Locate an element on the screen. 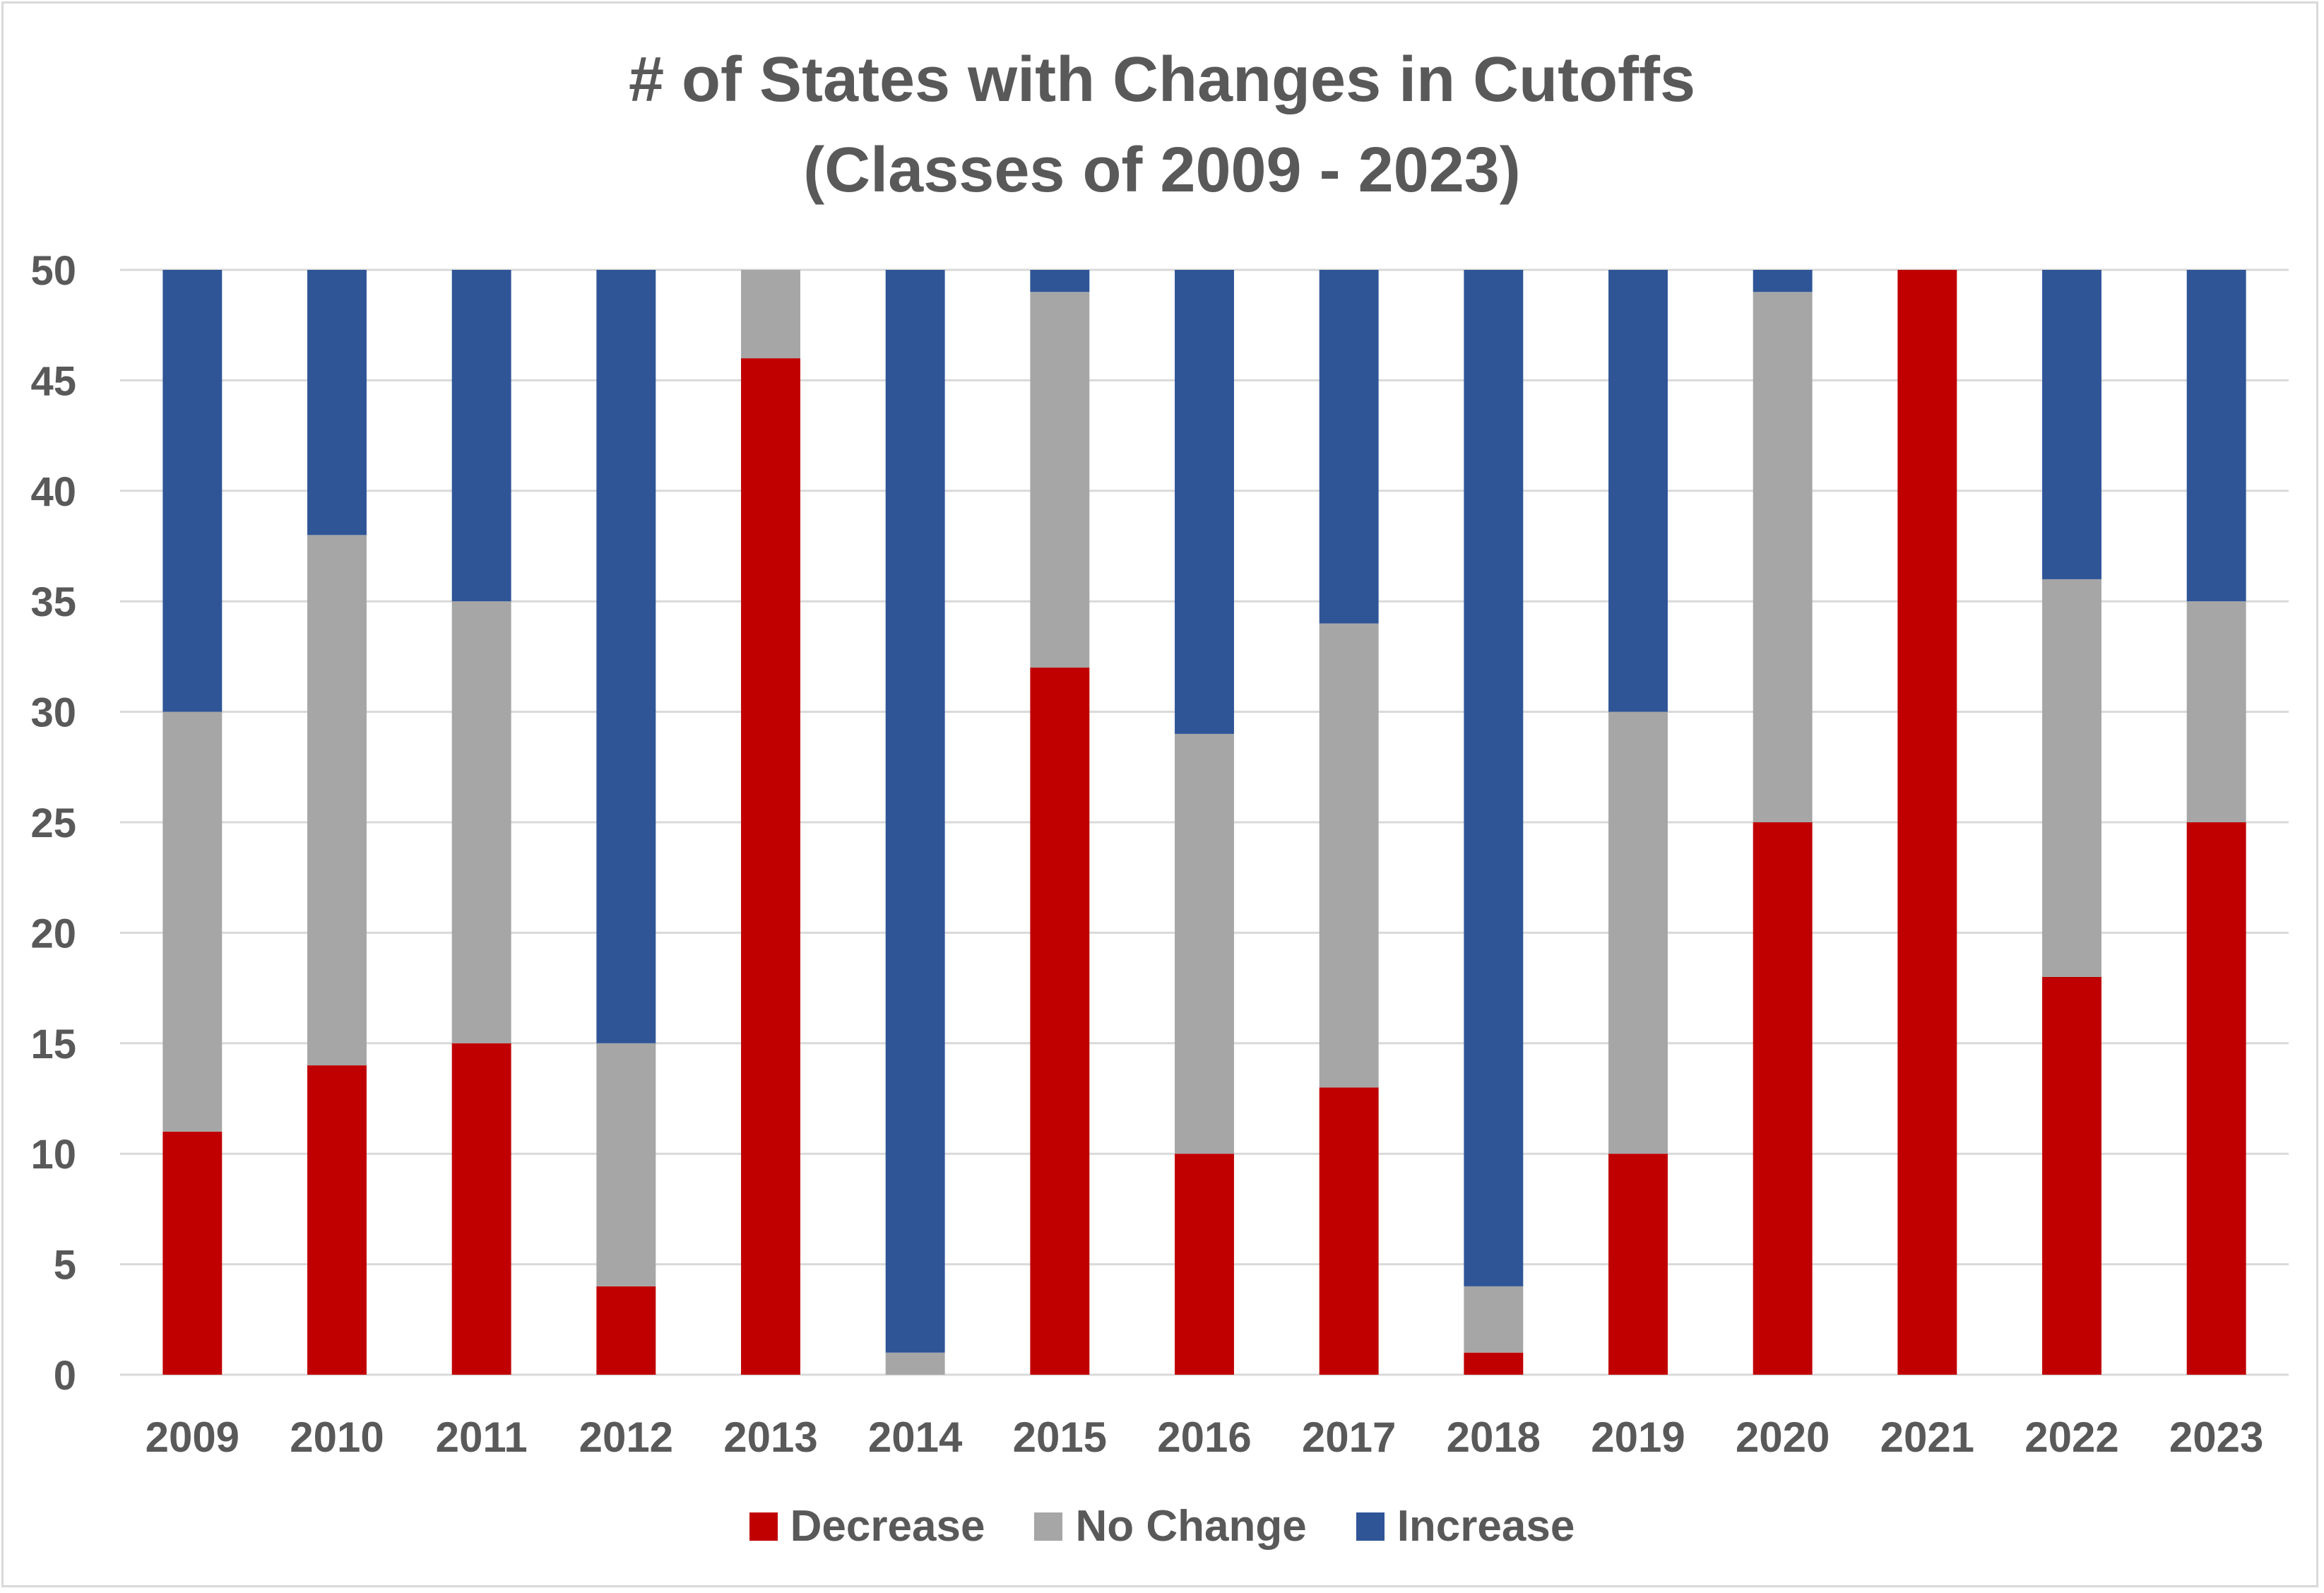 This screenshot has width=2324, height=1593. x-tick-label: 2014 is located at coordinates (916, 1437).